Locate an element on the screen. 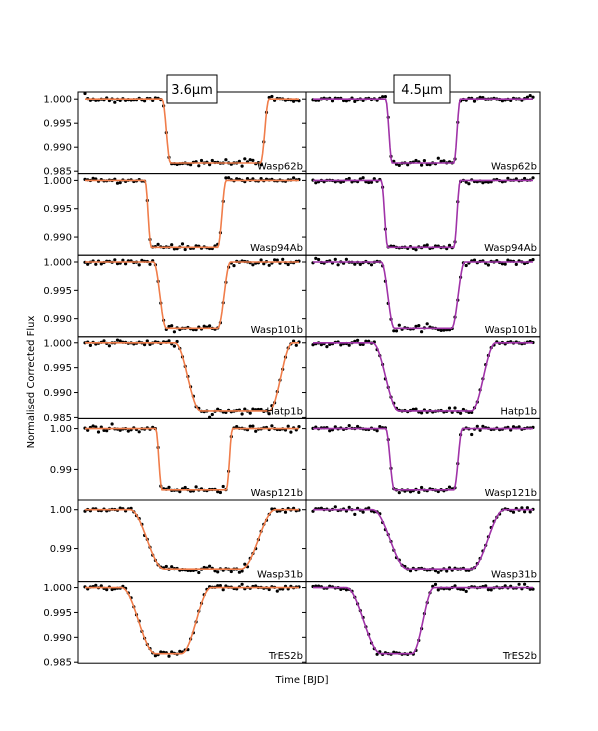  panel-Wasp62b-right: Wasp62b is located at coordinates (421, 133).